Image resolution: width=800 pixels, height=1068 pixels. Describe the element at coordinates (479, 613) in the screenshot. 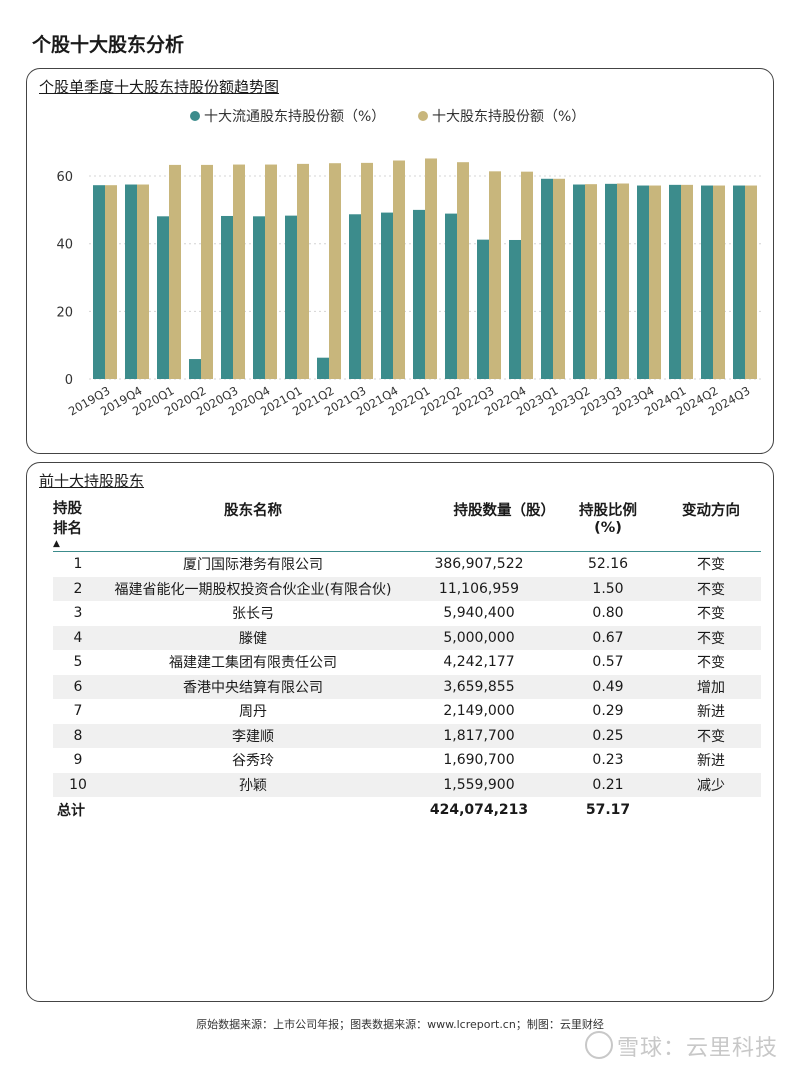

I see `shares-cell: 5,940,400` at that location.